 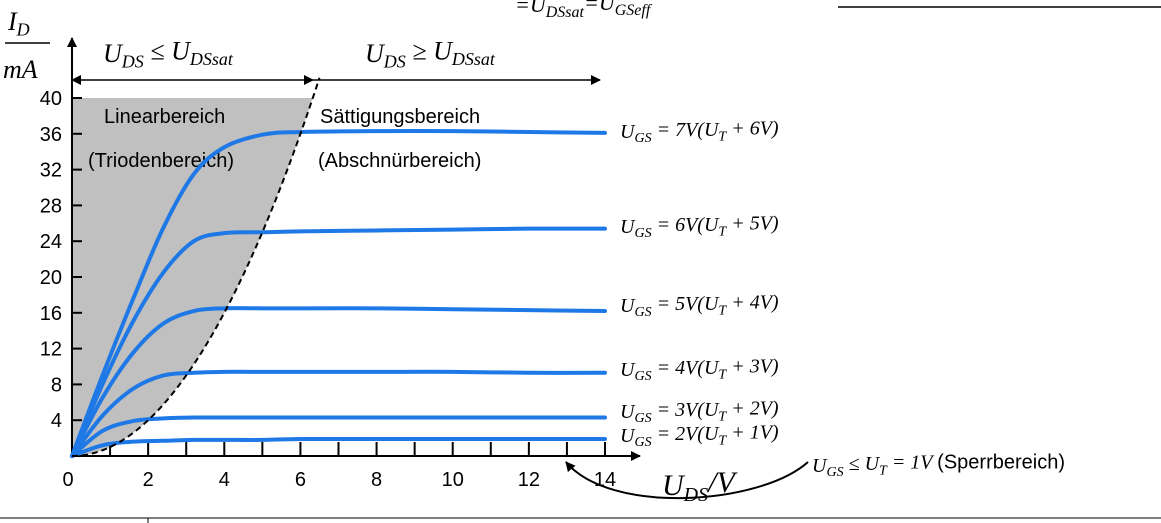 What do you see at coordinates (164, 117) in the screenshot?
I see `linear-region-label: Linearbereich` at bounding box center [164, 117].